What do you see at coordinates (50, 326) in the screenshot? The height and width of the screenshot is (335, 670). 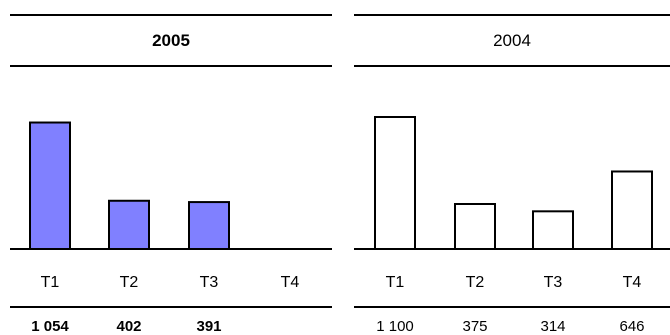 I see `value-label: 1 054` at bounding box center [50, 326].